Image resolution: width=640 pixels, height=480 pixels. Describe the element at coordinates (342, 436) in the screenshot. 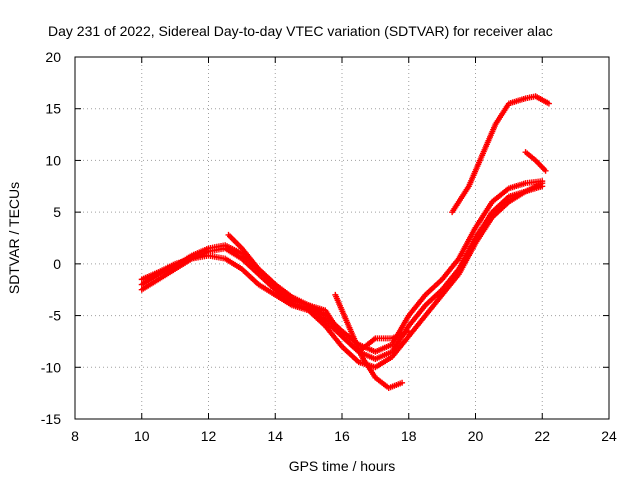

I see `x-tick-label: 16` at that location.